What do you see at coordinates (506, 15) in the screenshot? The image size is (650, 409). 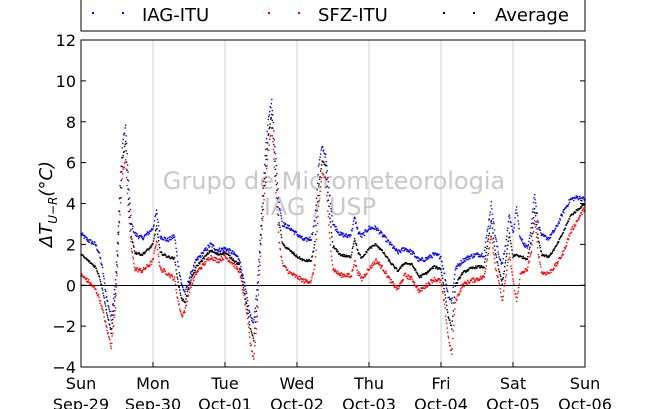 I see `legend-item-average: Average` at bounding box center [506, 15].